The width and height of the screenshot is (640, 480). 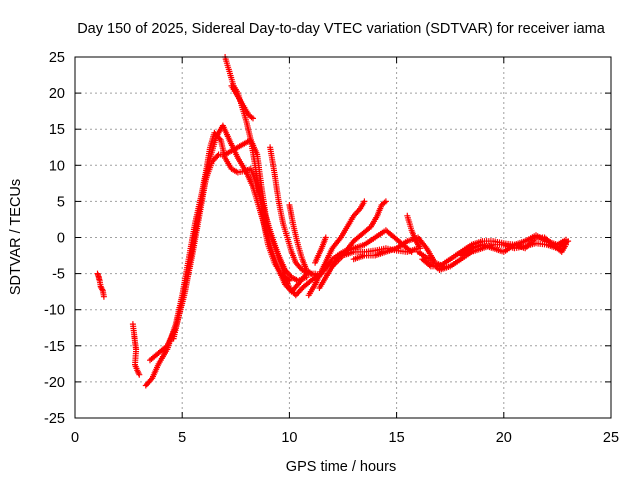 What do you see at coordinates (54, 383) in the screenshot?
I see `y-tick-label: -20` at bounding box center [54, 383].